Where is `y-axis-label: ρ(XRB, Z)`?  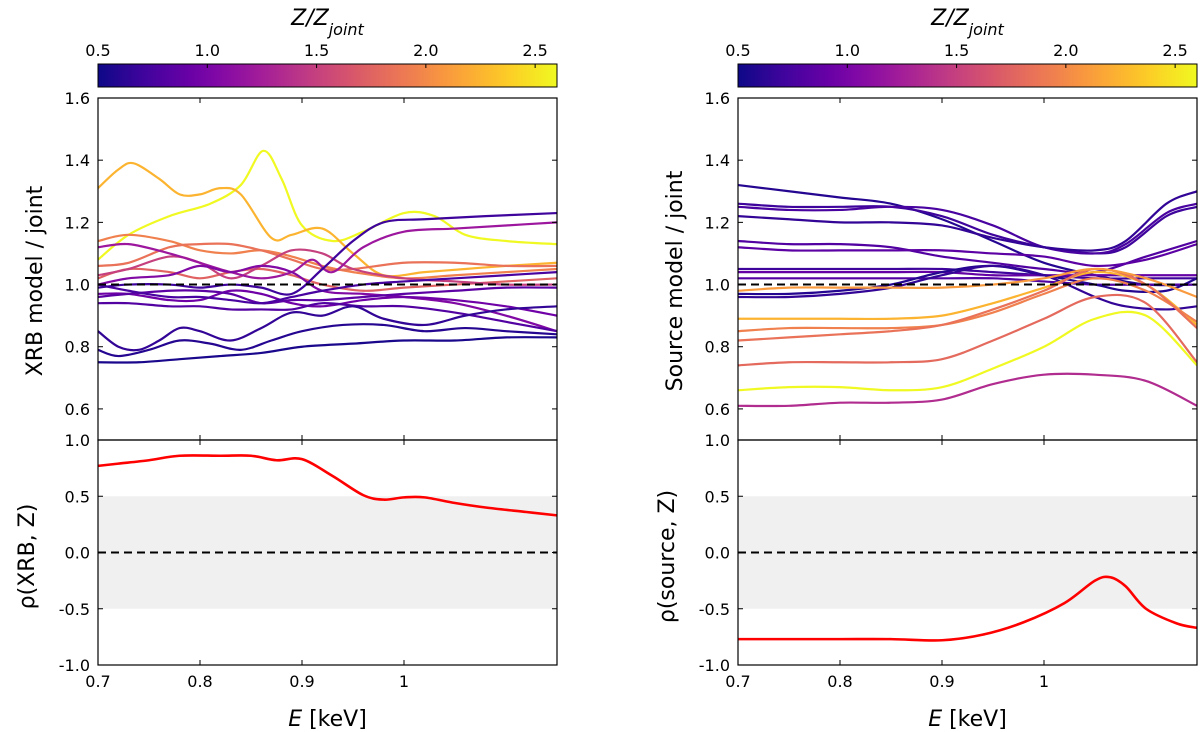
y-axis-label: ρ(XRB, Z) is located at coordinates (27, 557).